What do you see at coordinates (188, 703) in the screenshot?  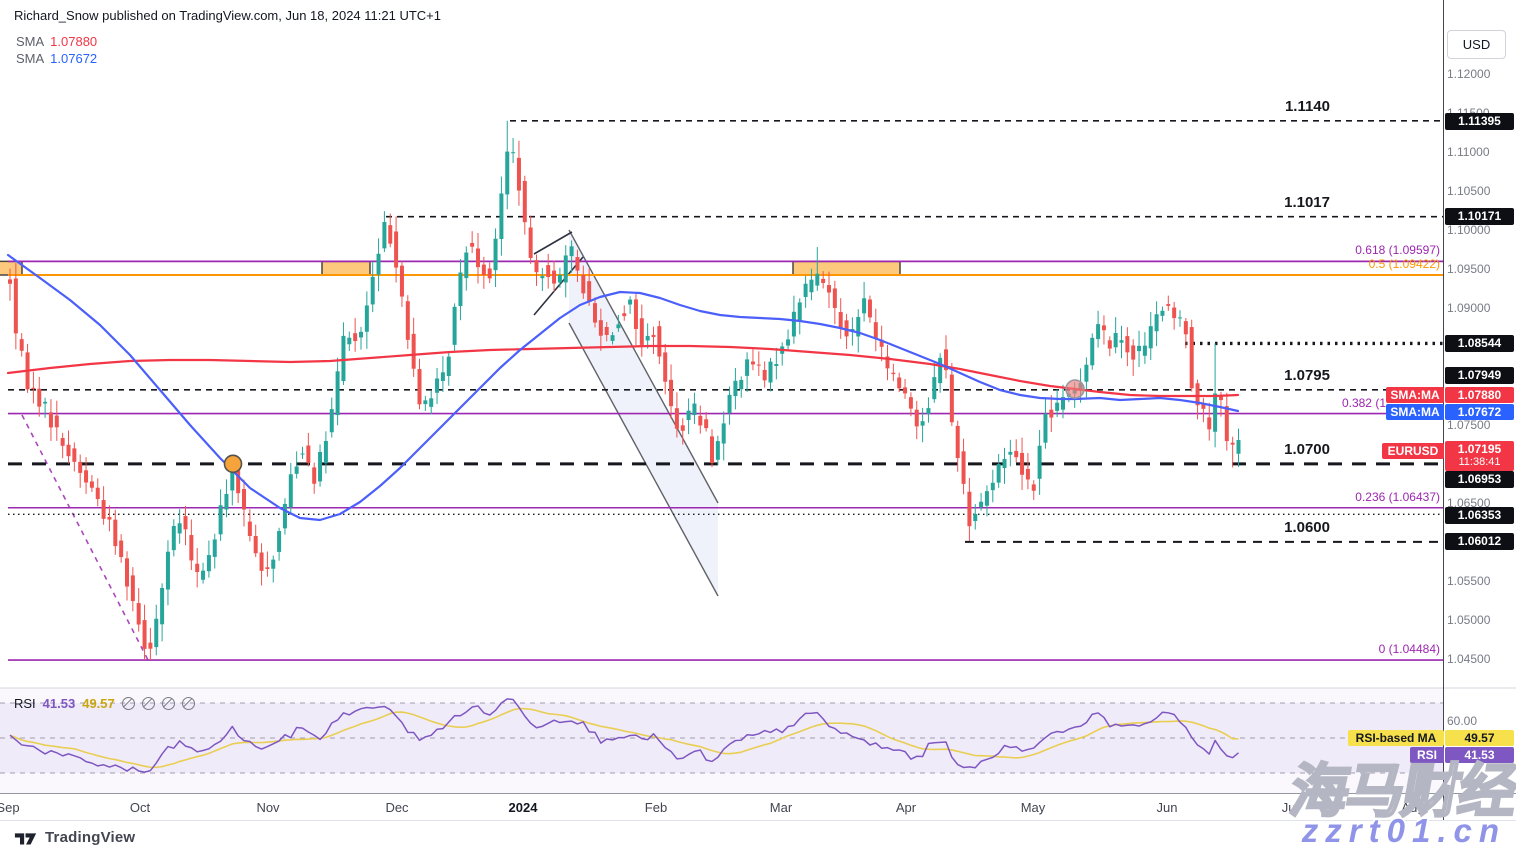 I see `rsi-more-icon` at bounding box center [188, 703].